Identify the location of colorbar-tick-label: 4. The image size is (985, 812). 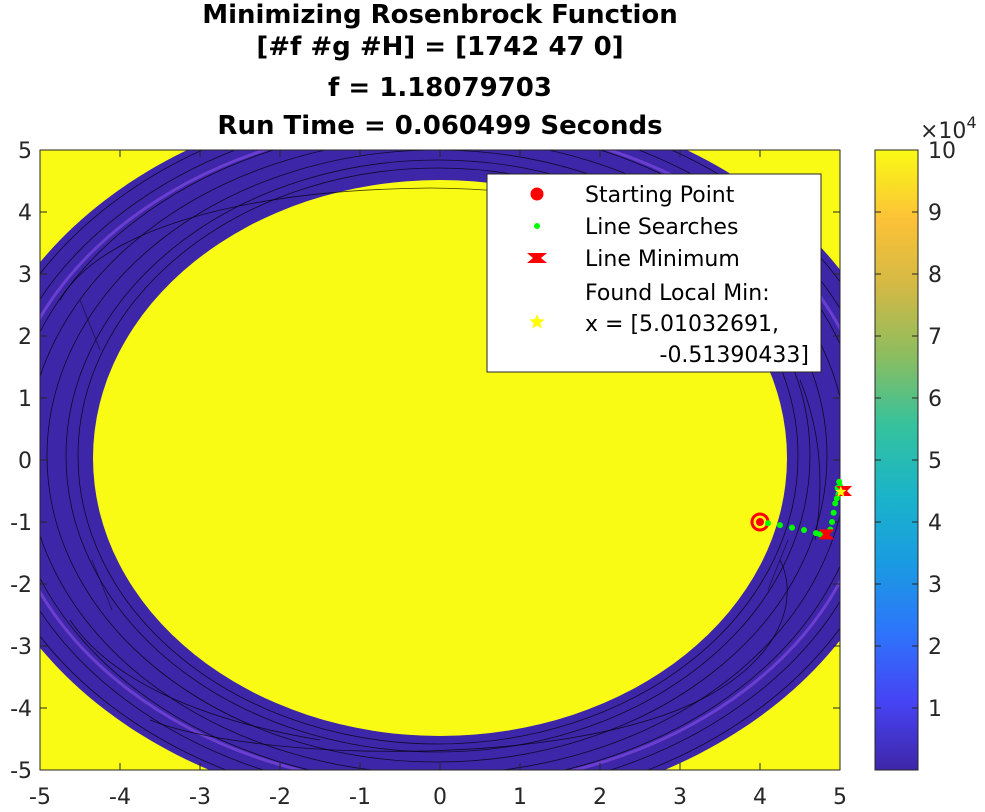
(935, 523).